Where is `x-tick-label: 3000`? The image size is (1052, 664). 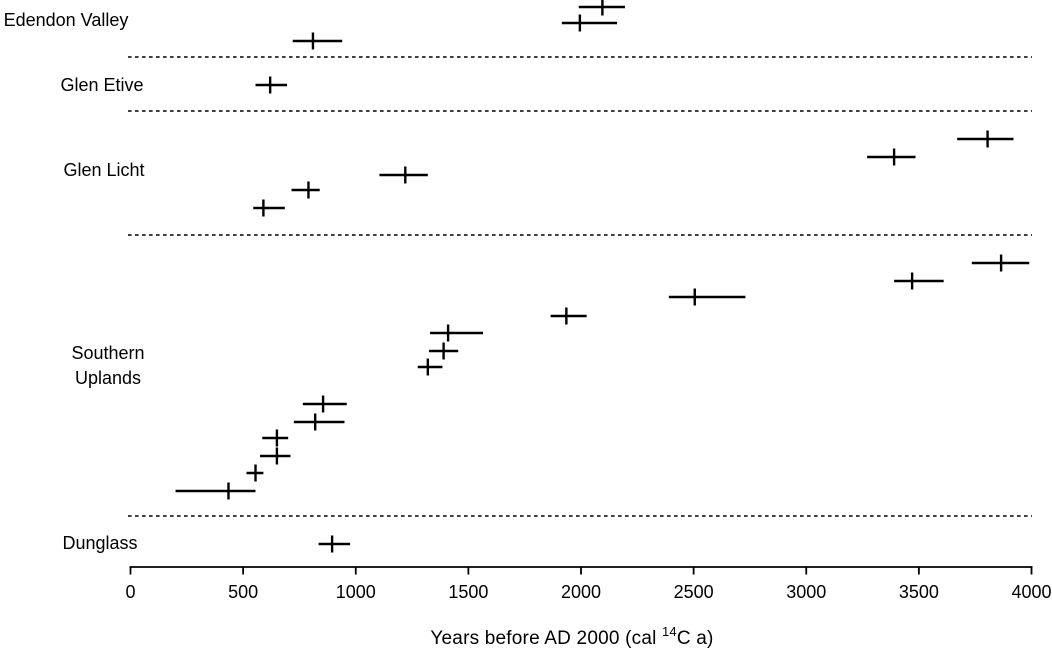
x-tick-label: 3000 is located at coordinates (806, 592).